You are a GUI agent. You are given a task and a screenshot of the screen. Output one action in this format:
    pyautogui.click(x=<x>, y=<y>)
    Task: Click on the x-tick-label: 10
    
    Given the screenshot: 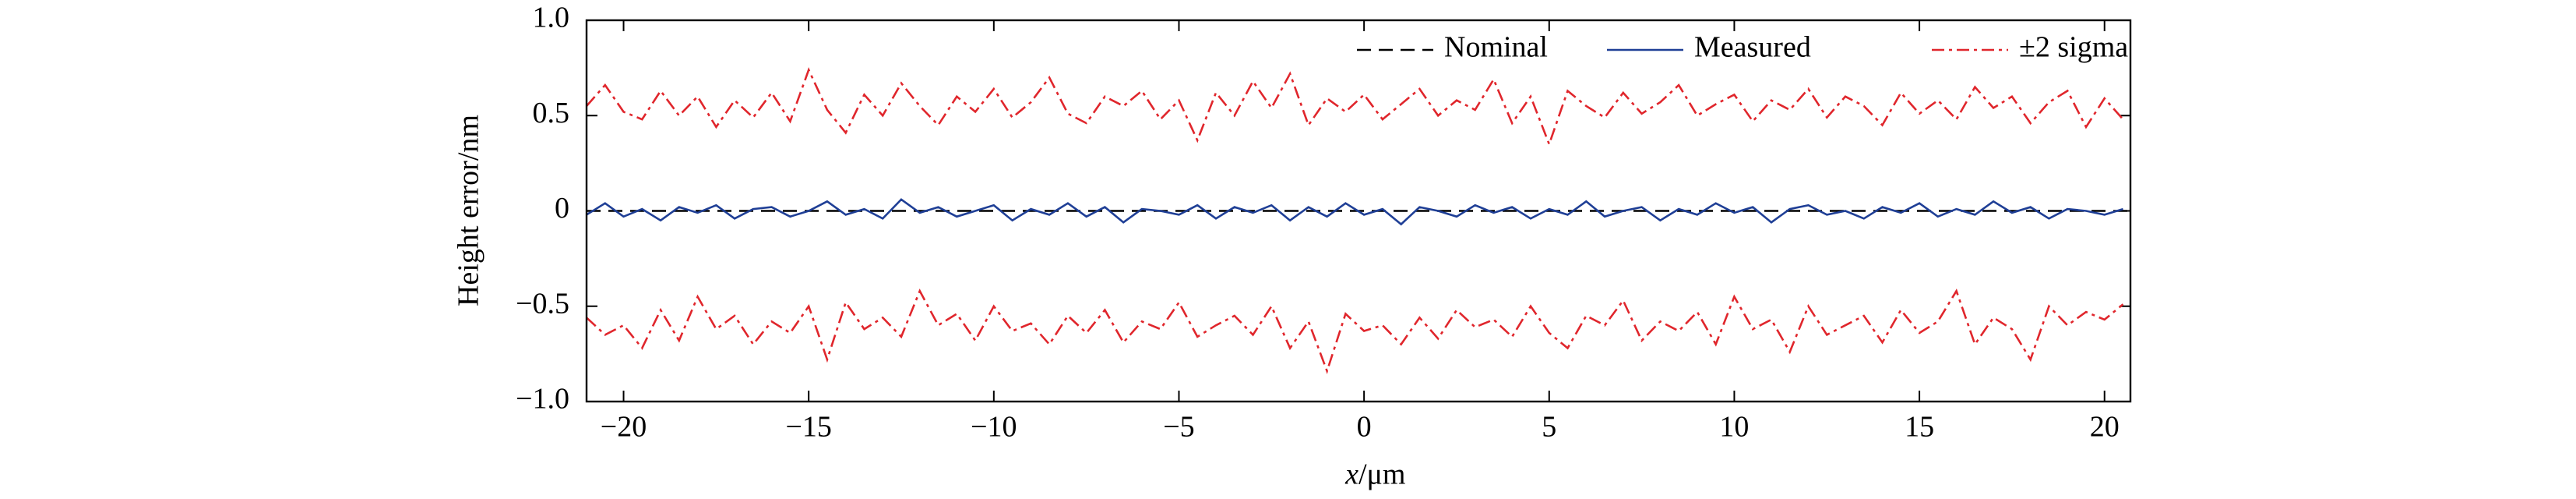 What is the action you would take?
    pyautogui.click(x=1734, y=427)
    